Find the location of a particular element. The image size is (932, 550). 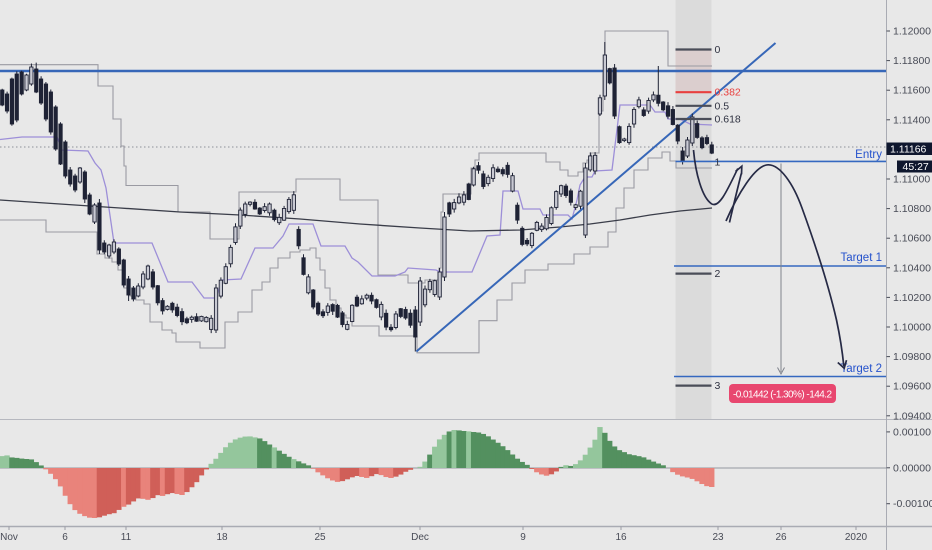

svg-text: Target 1 is located at coordinates (861, 258).